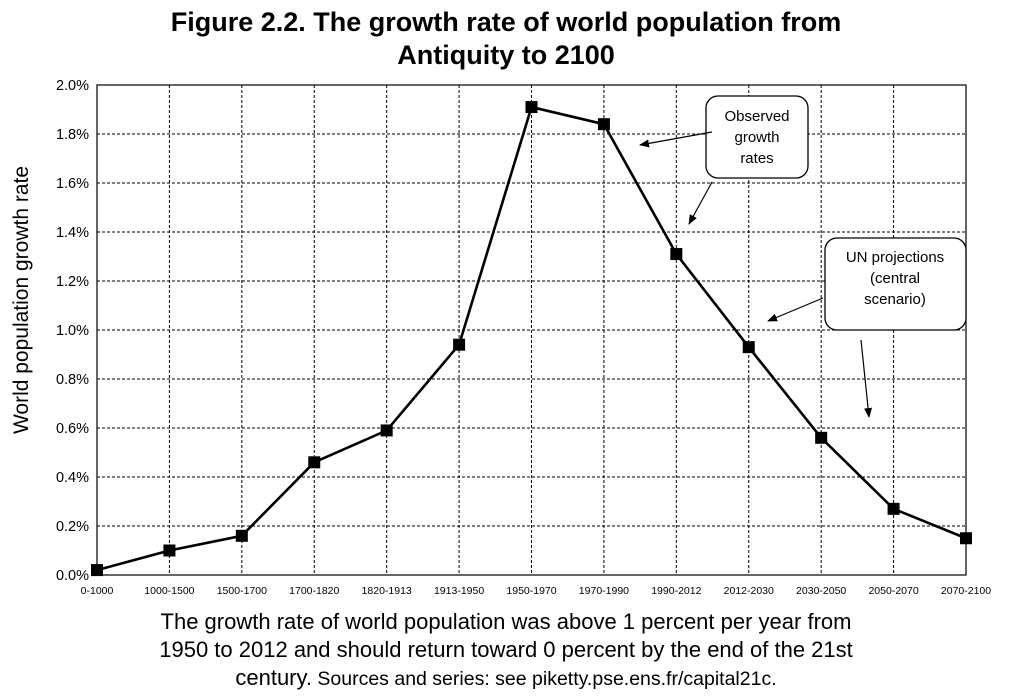 The width and height of the screenshot is (1012, 700). I want to click on callout-text-line: scenario), so click(895, 299).